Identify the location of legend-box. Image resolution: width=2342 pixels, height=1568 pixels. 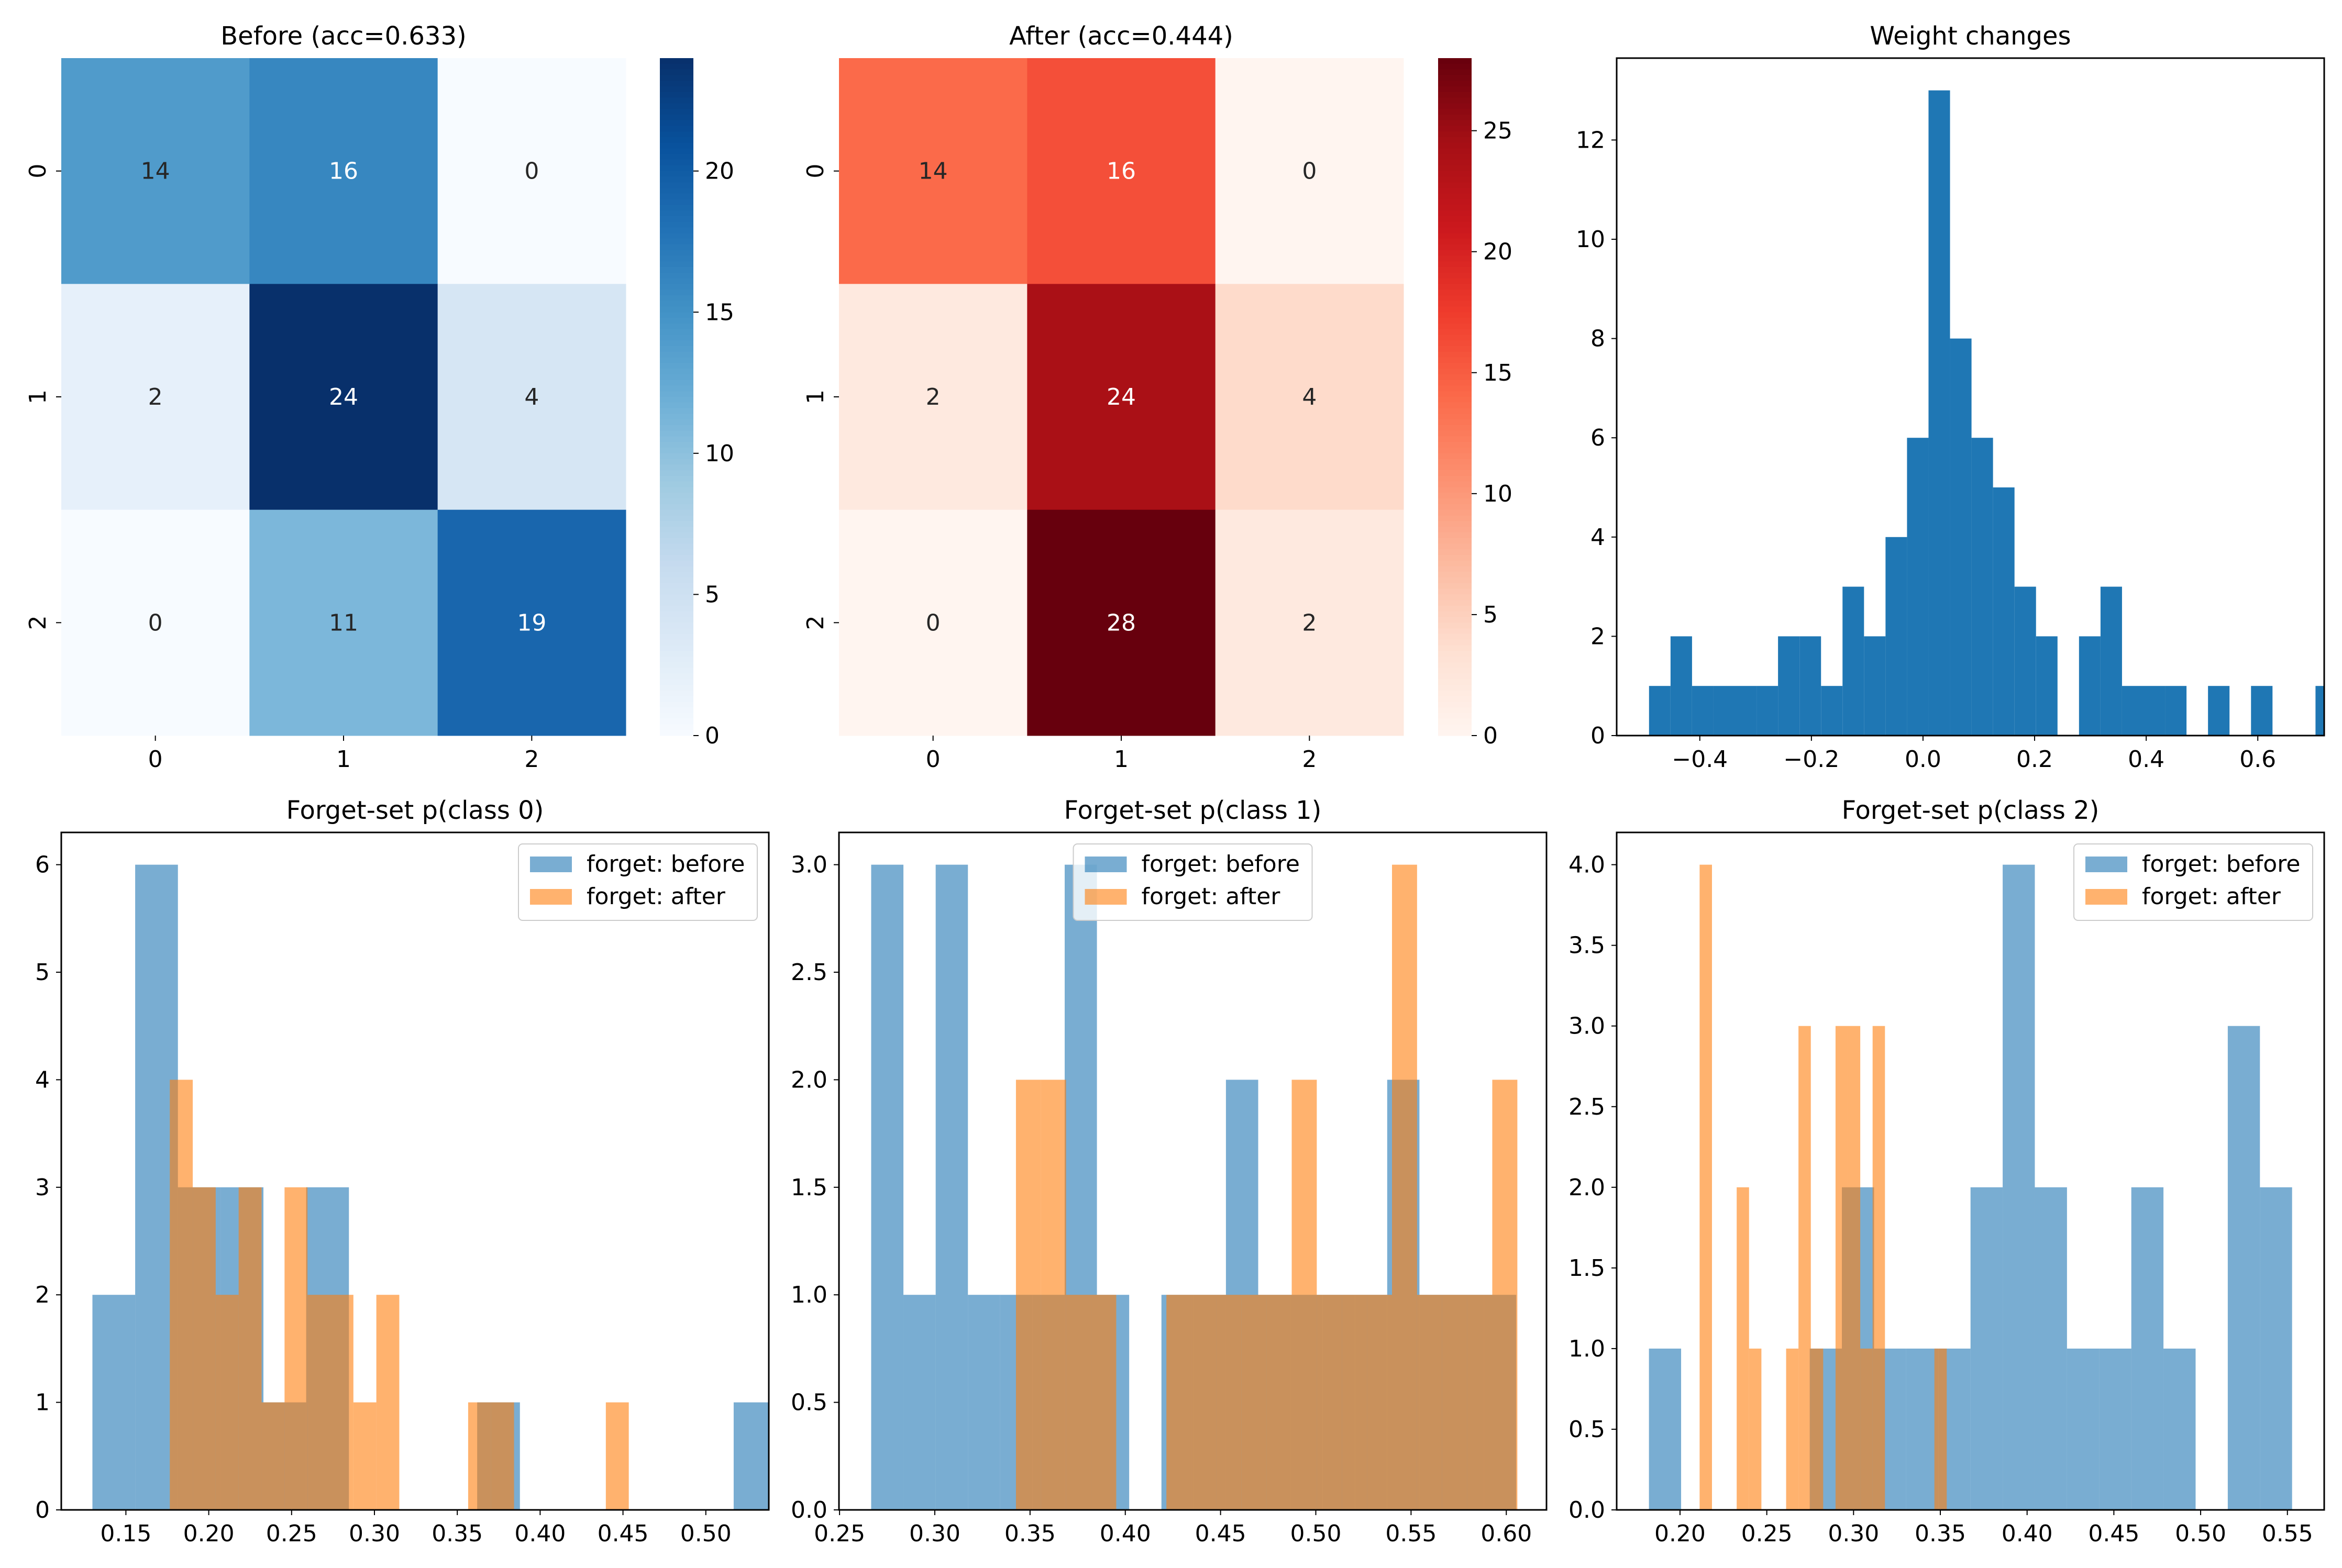
(638, 882).